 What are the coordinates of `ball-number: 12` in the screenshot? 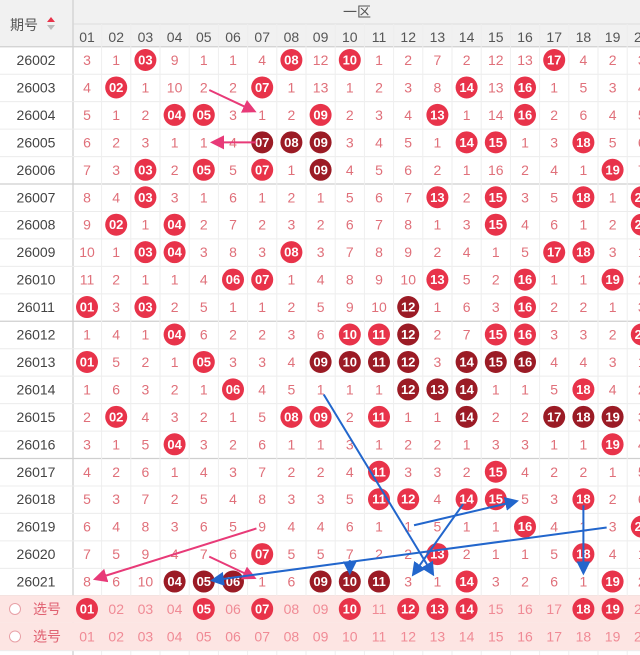 It's located at (408, 389).